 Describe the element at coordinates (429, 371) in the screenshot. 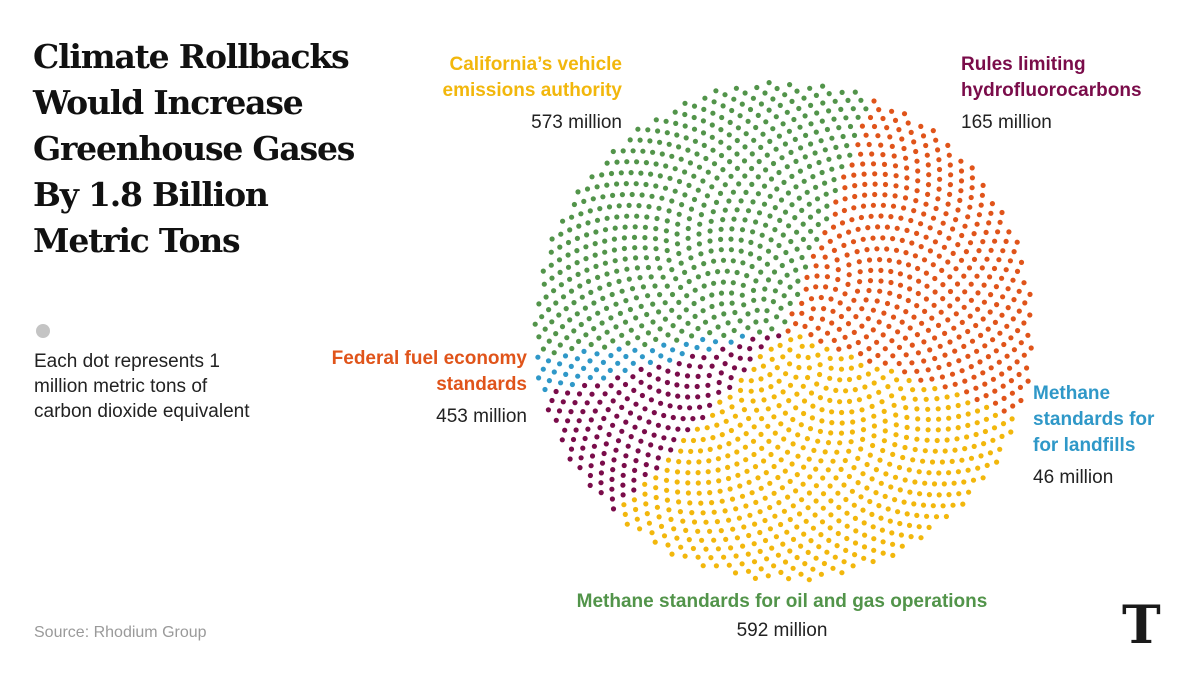

I see `label-federal-name: Federal fuel economy standards` at that location.